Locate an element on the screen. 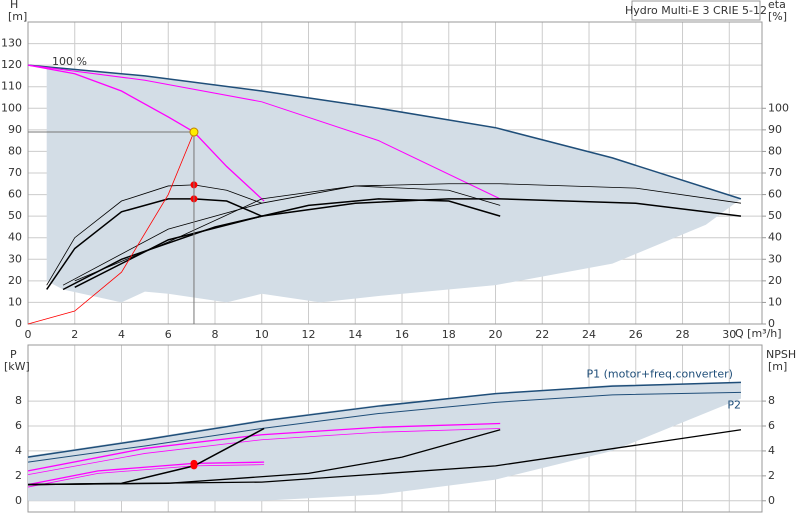 The height and width of the screenshot is (520, 800). y-tick-label: 30 is located at coordinates (15, 258).